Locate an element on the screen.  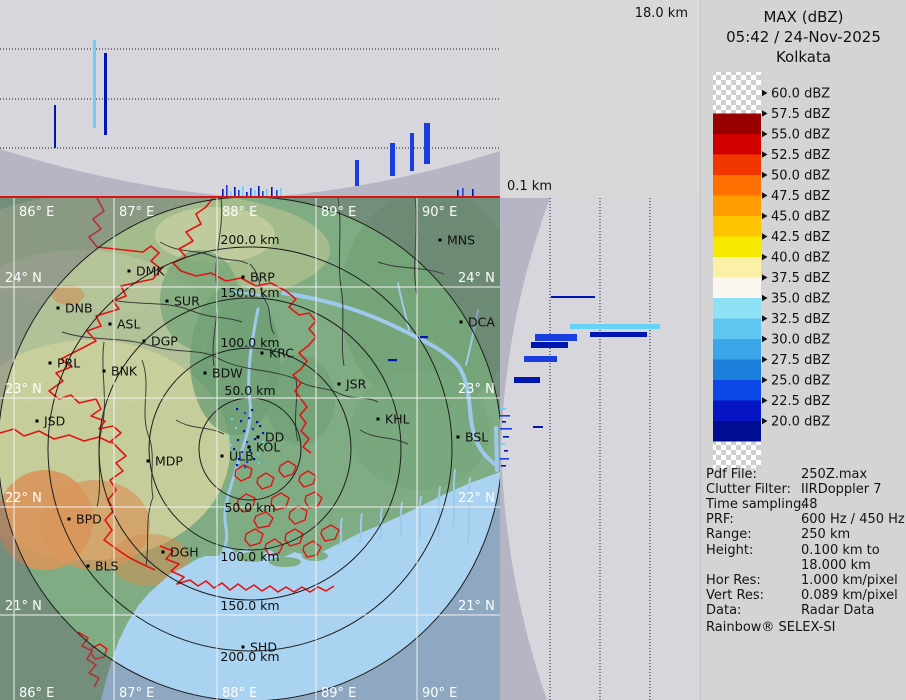
city-label: BLS is located at coordinates (107, 566).